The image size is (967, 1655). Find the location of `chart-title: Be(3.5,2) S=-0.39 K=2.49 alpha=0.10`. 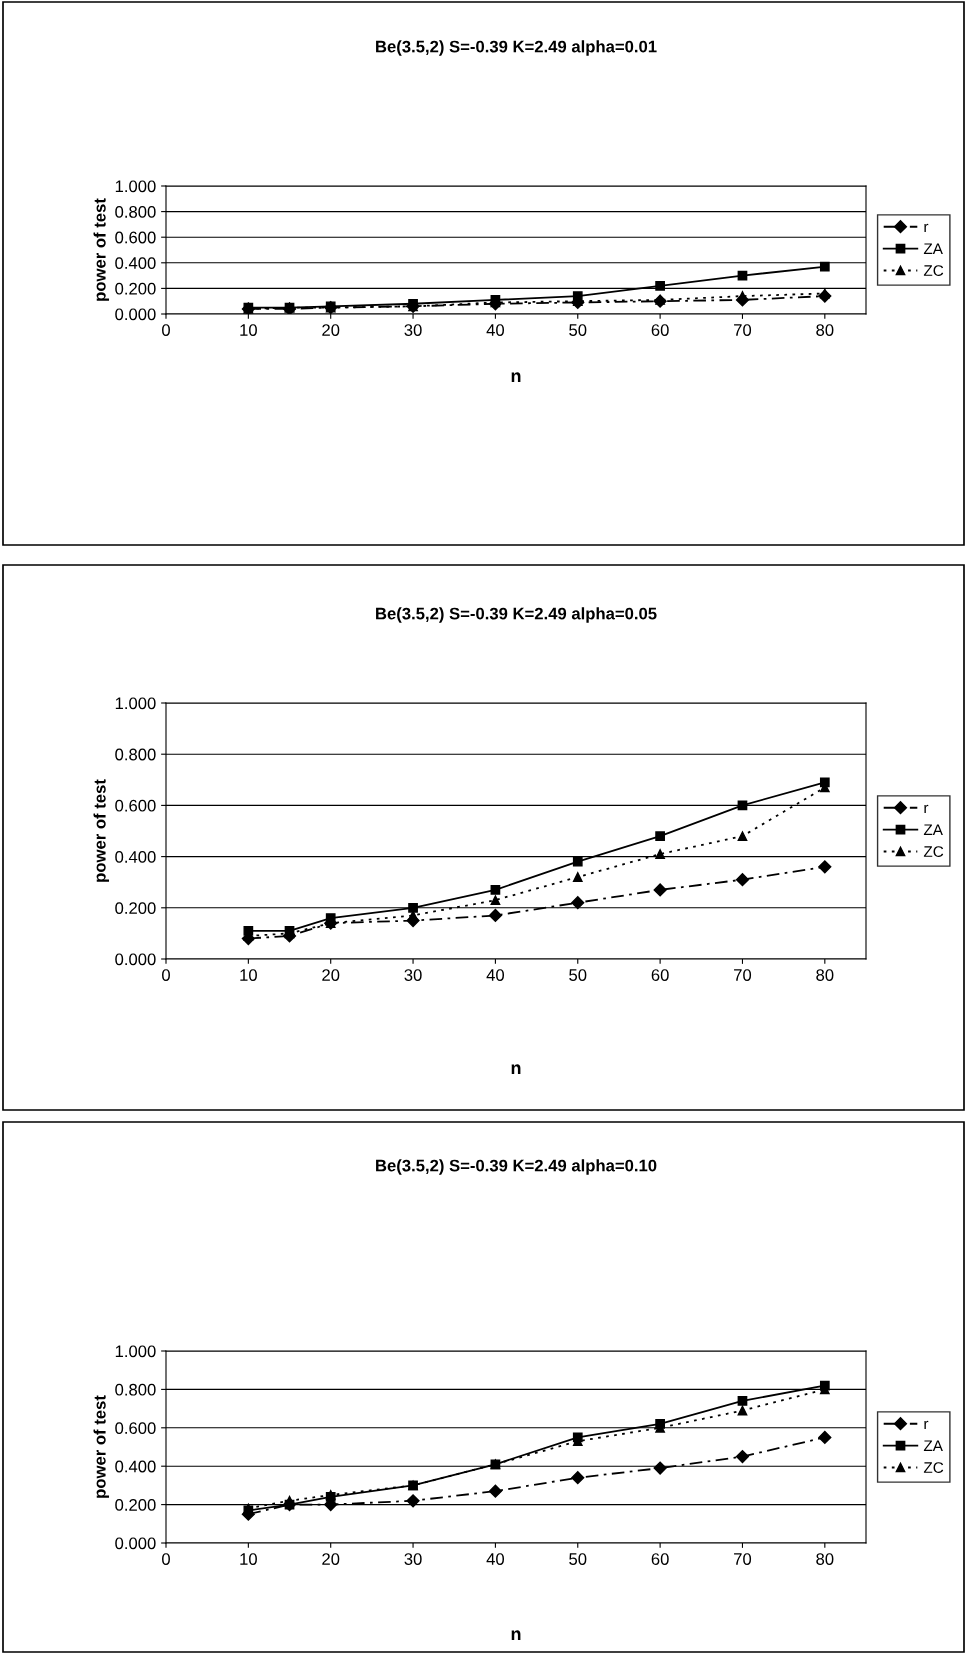

chart-title: Be(3.5,2) S=-0.39 K=2.49 alpha=0.10 is located at coordinates (516, 1167).